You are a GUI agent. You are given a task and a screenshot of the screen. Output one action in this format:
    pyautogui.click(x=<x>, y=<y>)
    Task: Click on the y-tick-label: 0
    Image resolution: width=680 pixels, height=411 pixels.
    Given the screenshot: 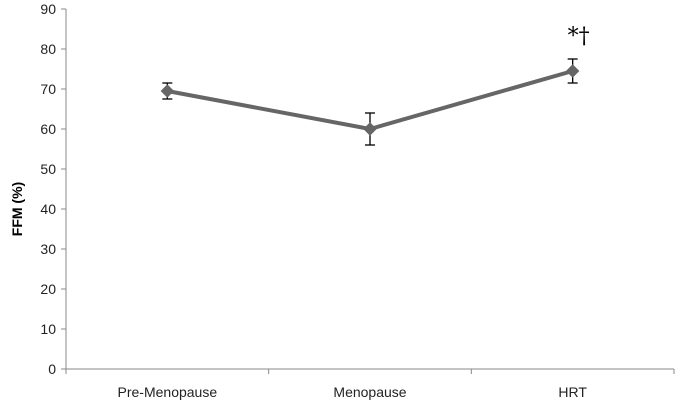 What is the action you would take?
    pyautogui.click(x=52, y=369)
    